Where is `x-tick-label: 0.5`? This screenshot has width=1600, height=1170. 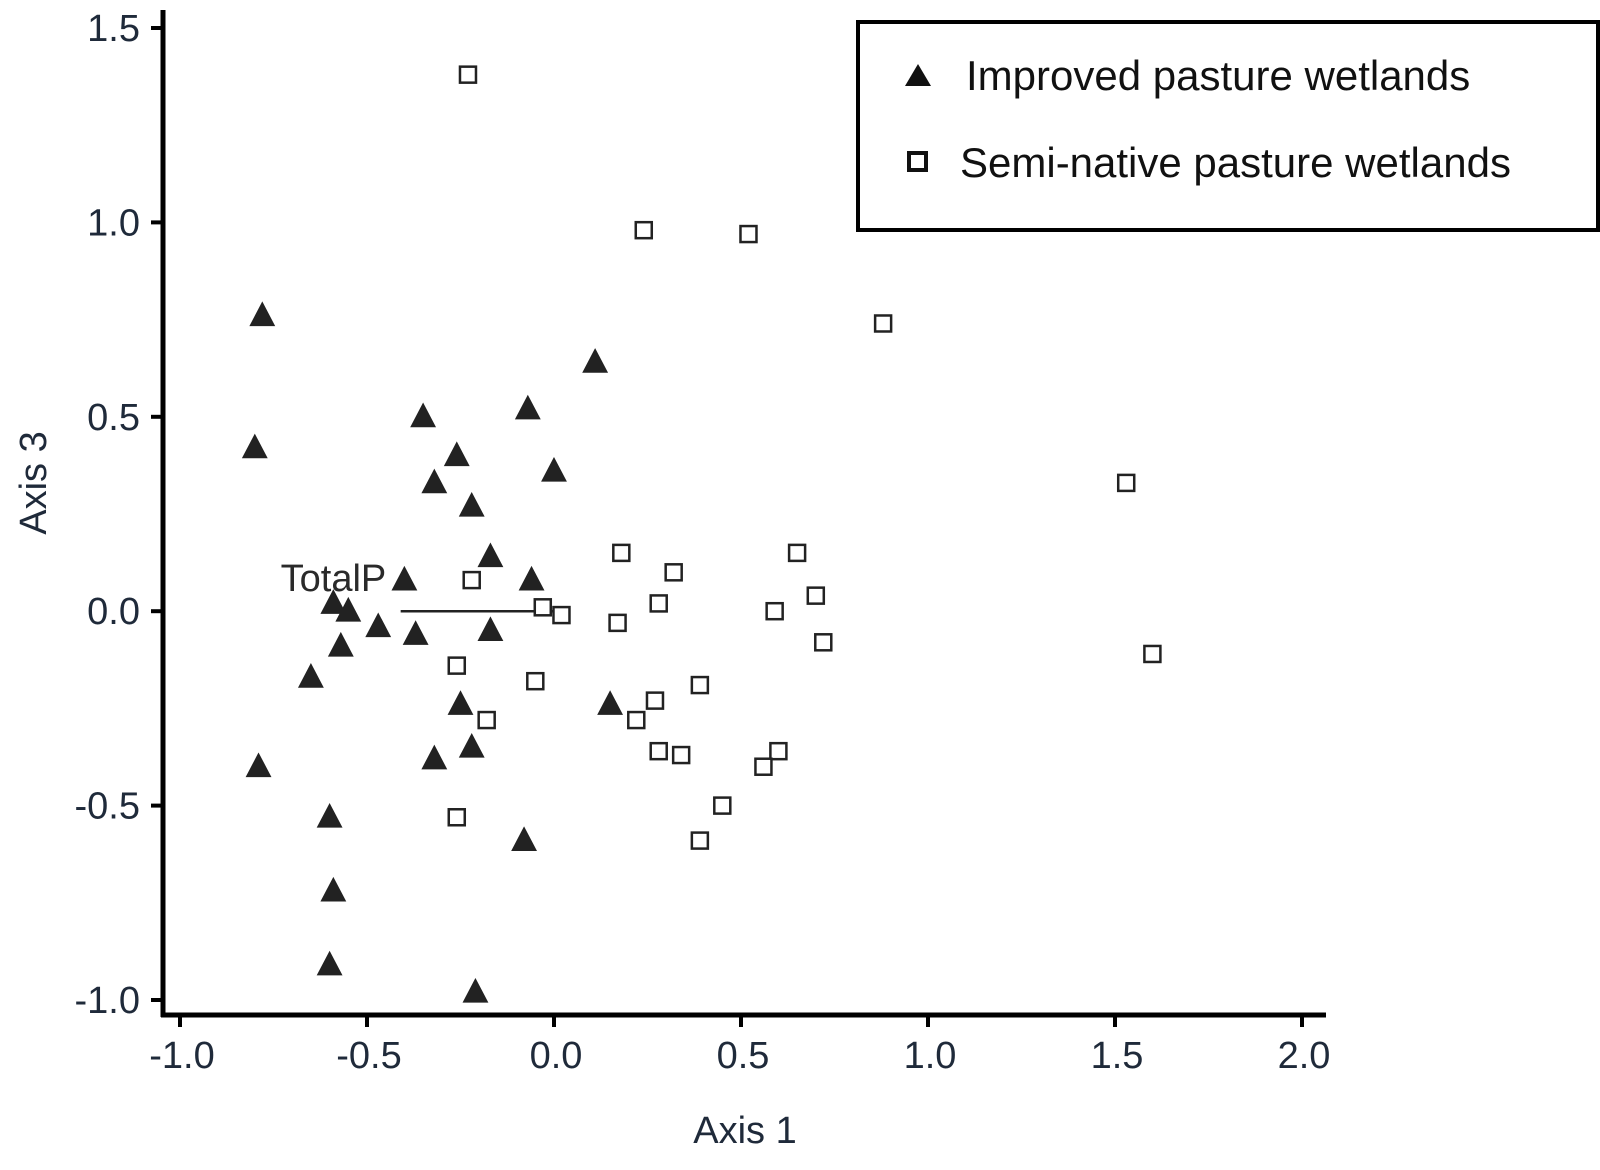
x-tick-label: 0.5 is located at coordinates (743, 1056).